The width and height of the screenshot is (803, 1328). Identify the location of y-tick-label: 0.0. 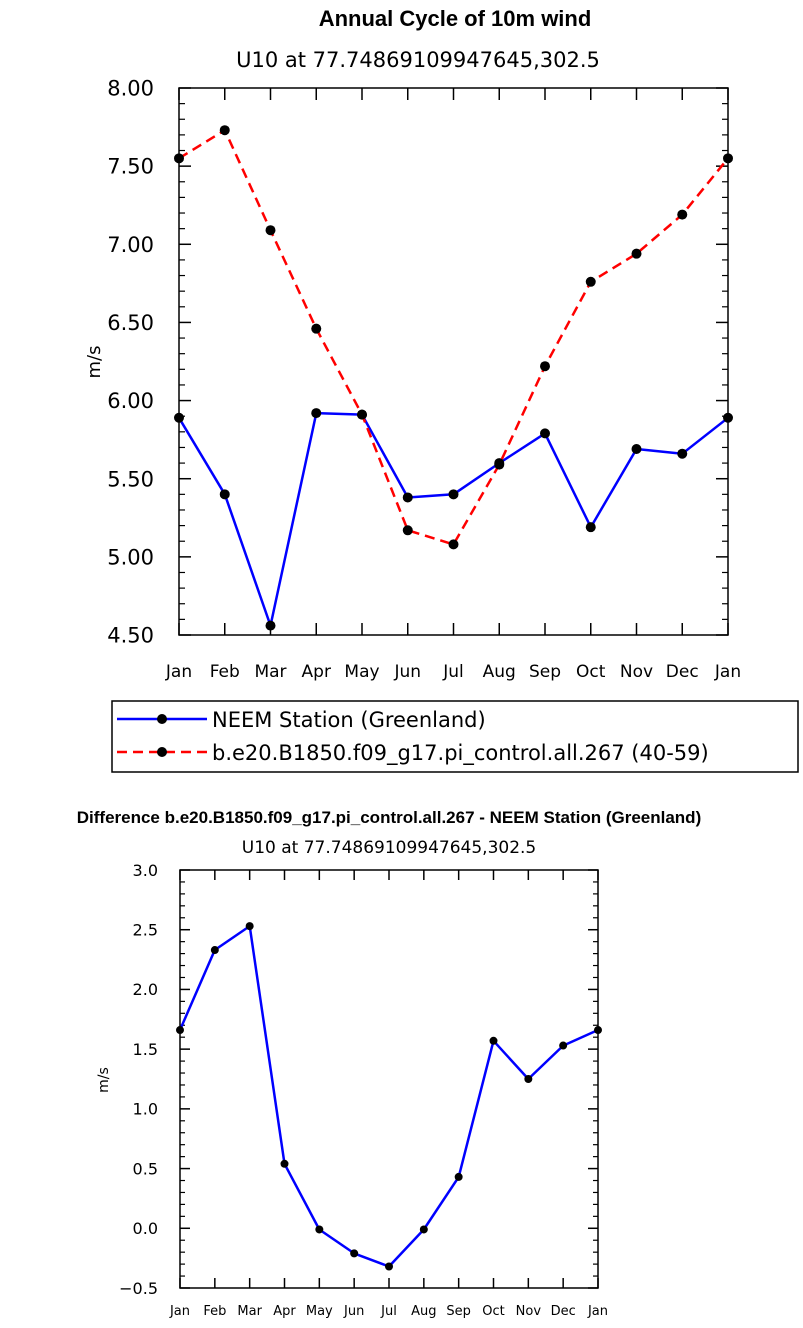
(145, 1228).